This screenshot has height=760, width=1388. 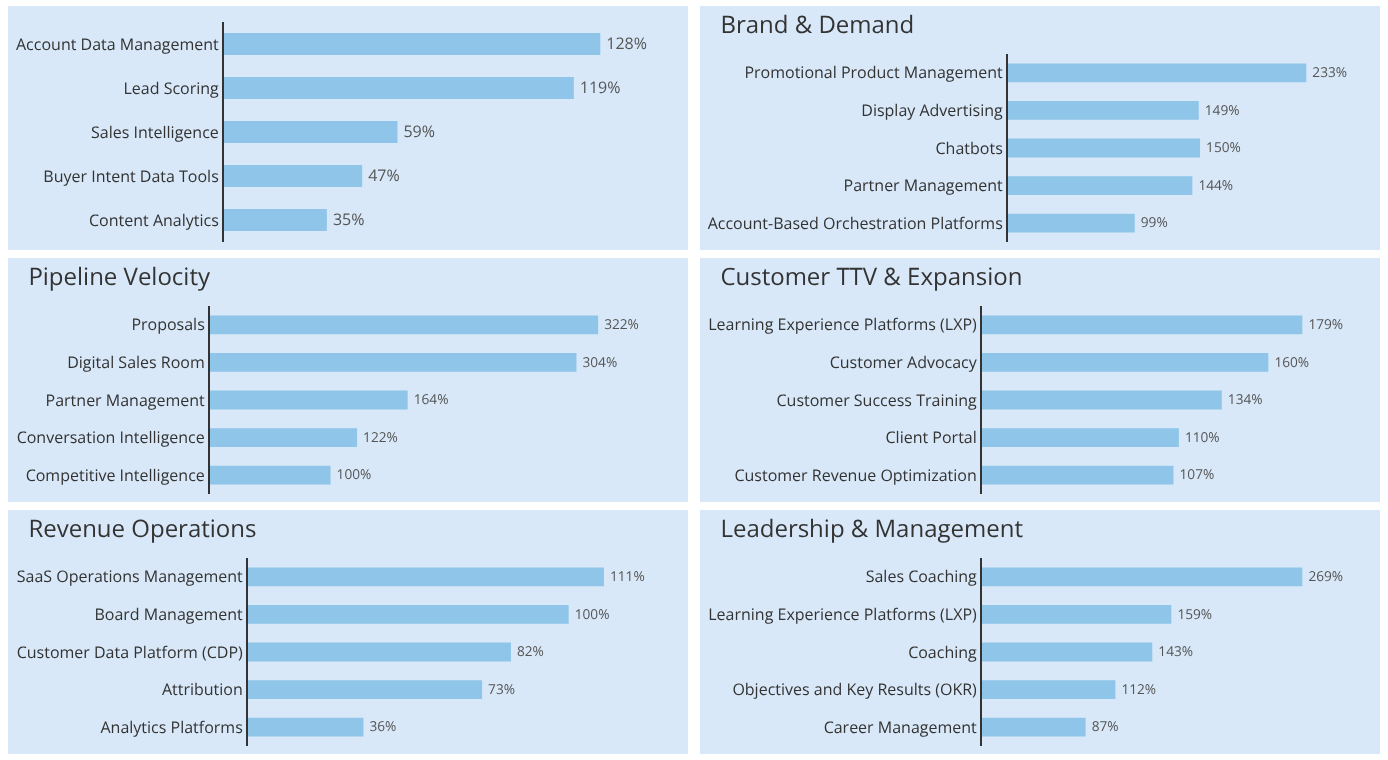 What do you see at coordinates (130, 577) in the screenshot?
I see `y-tick-label: SaaS Operations Management` at bounding box center [130, 577].